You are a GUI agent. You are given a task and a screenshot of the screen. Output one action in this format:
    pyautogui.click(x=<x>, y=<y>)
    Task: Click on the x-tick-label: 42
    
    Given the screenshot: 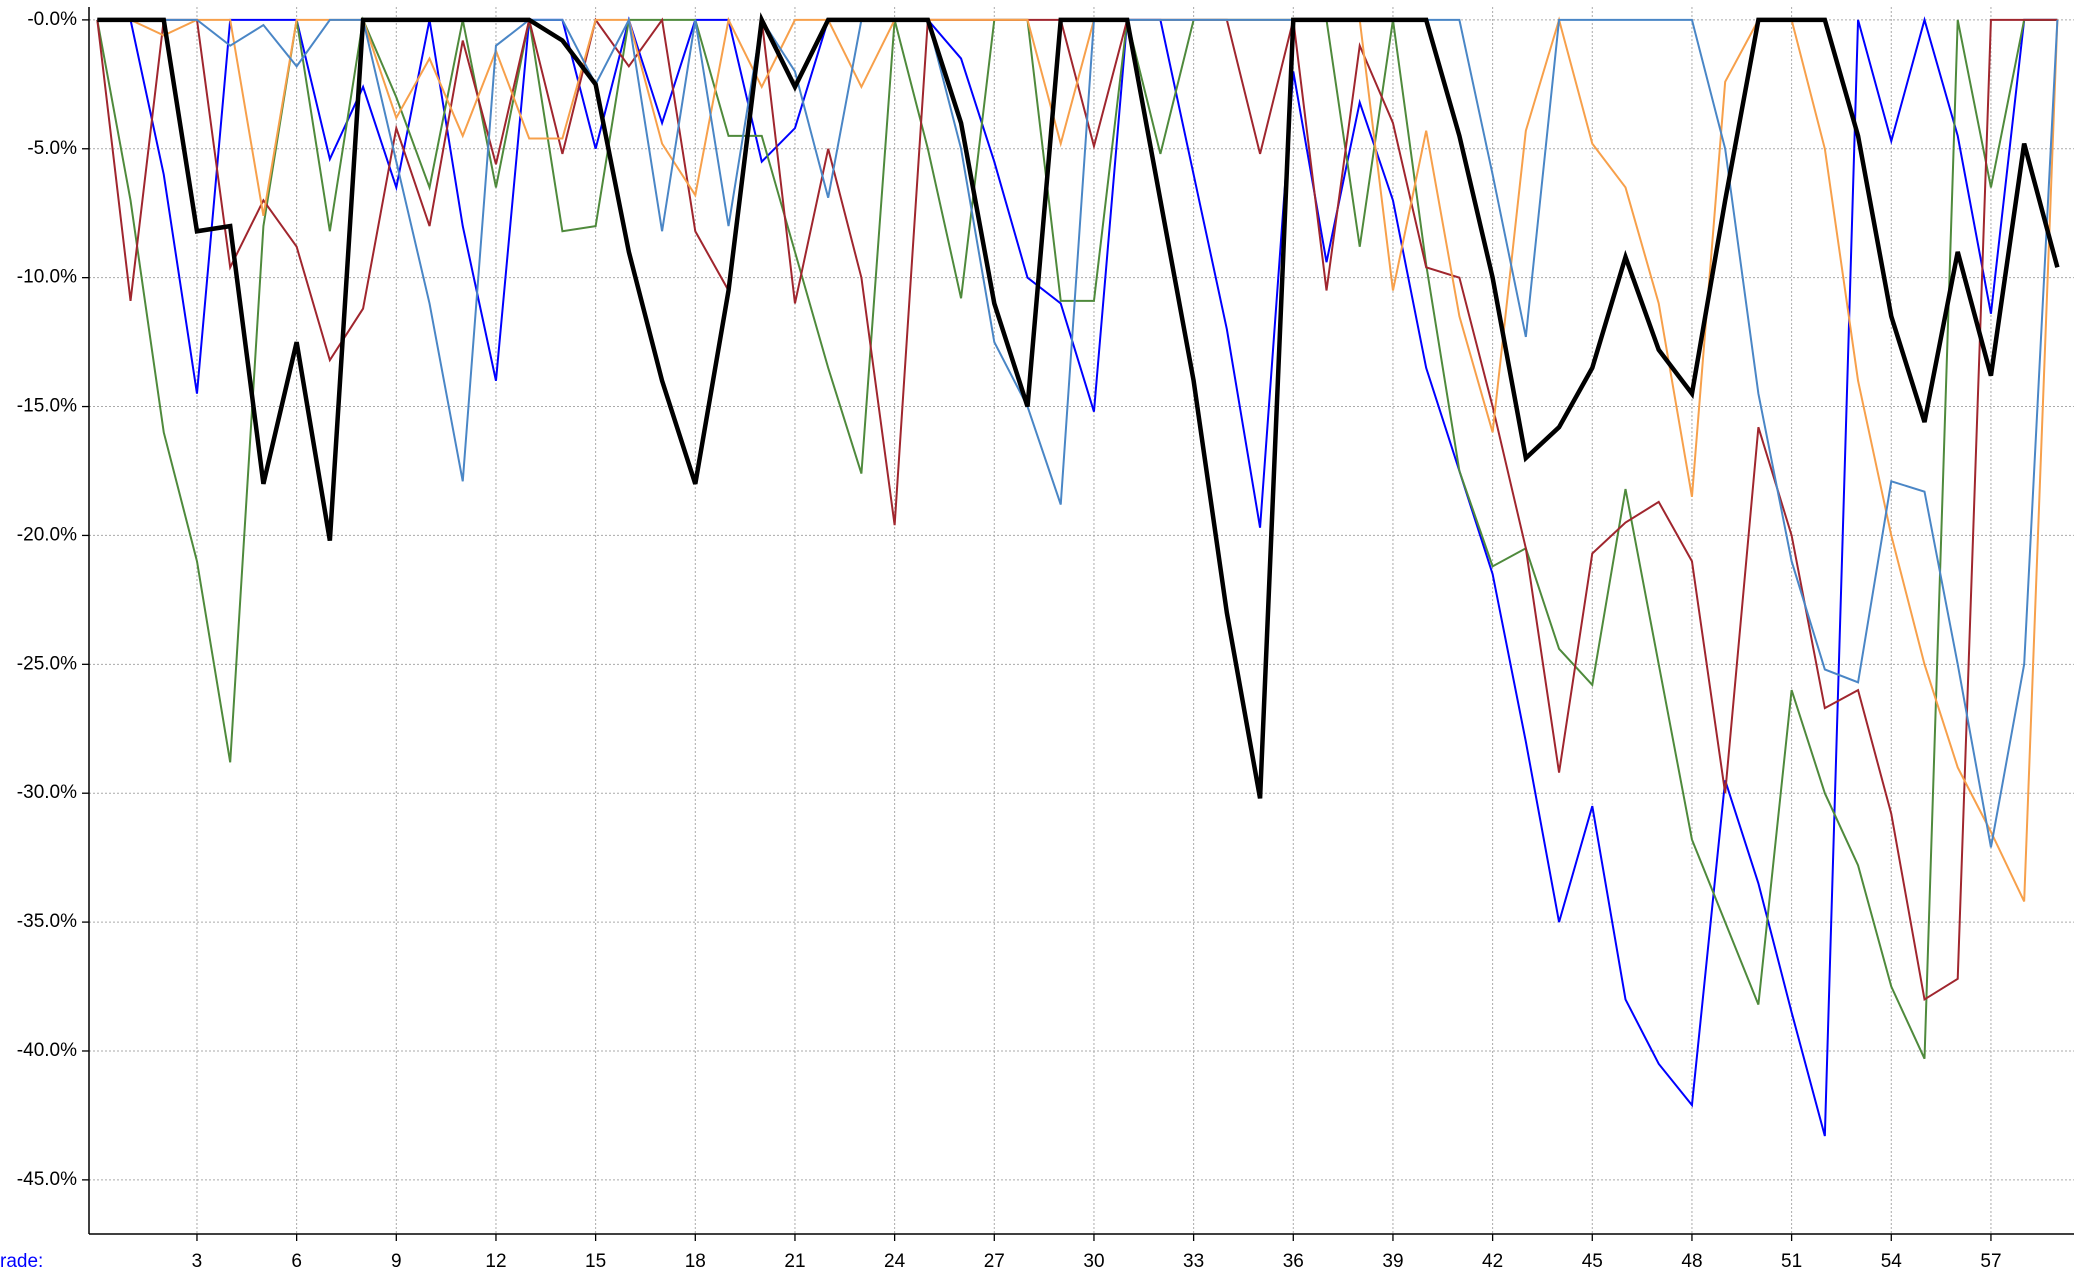 What is the action you would take?
    pyautogui.click(x=1492, y=1261)
    